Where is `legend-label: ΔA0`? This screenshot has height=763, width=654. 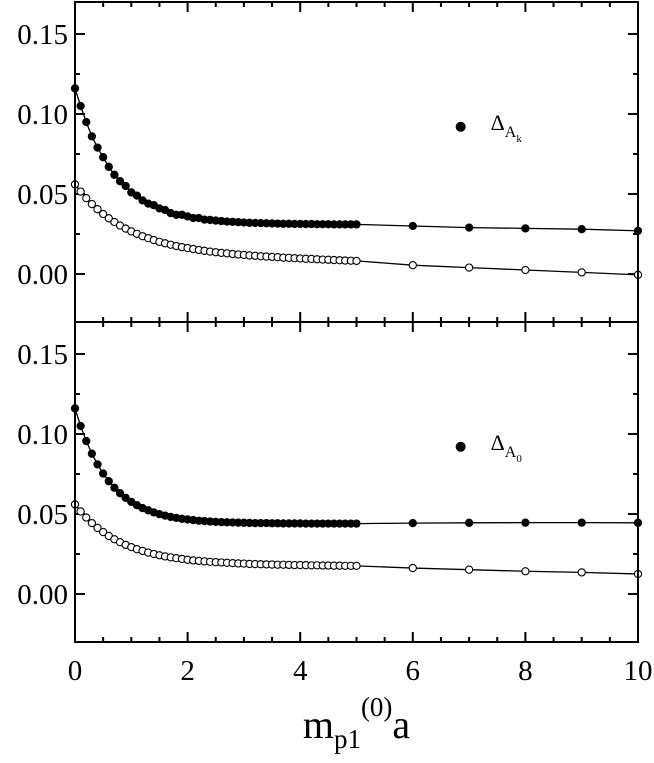 legend-label: ΔA0 is located at coordinates (507, 447).